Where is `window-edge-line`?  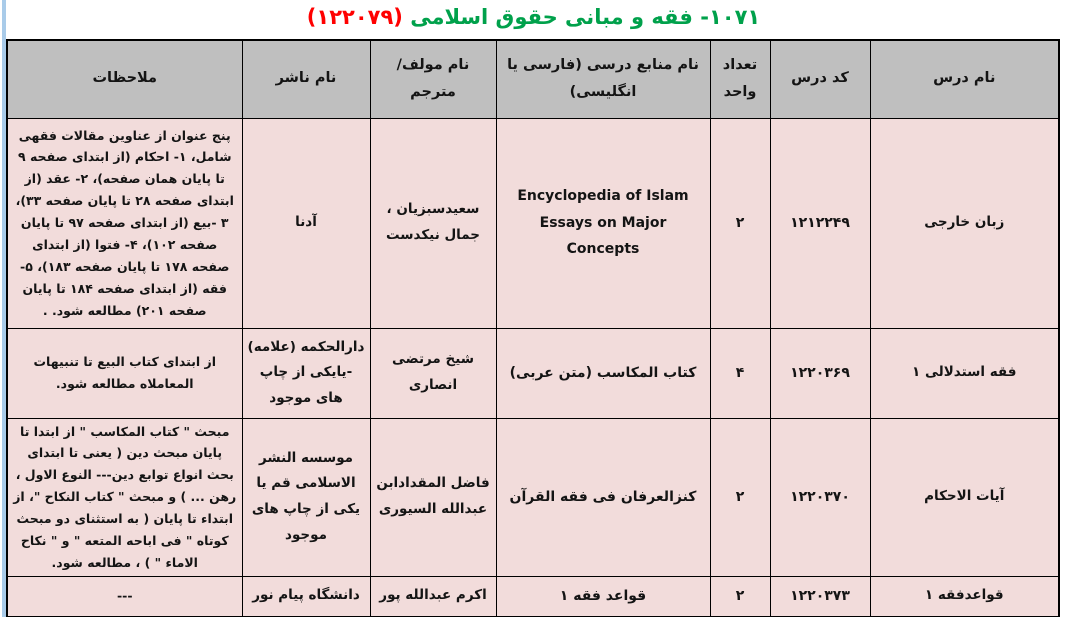 window-edge-line is located at coordinates (4, 308).